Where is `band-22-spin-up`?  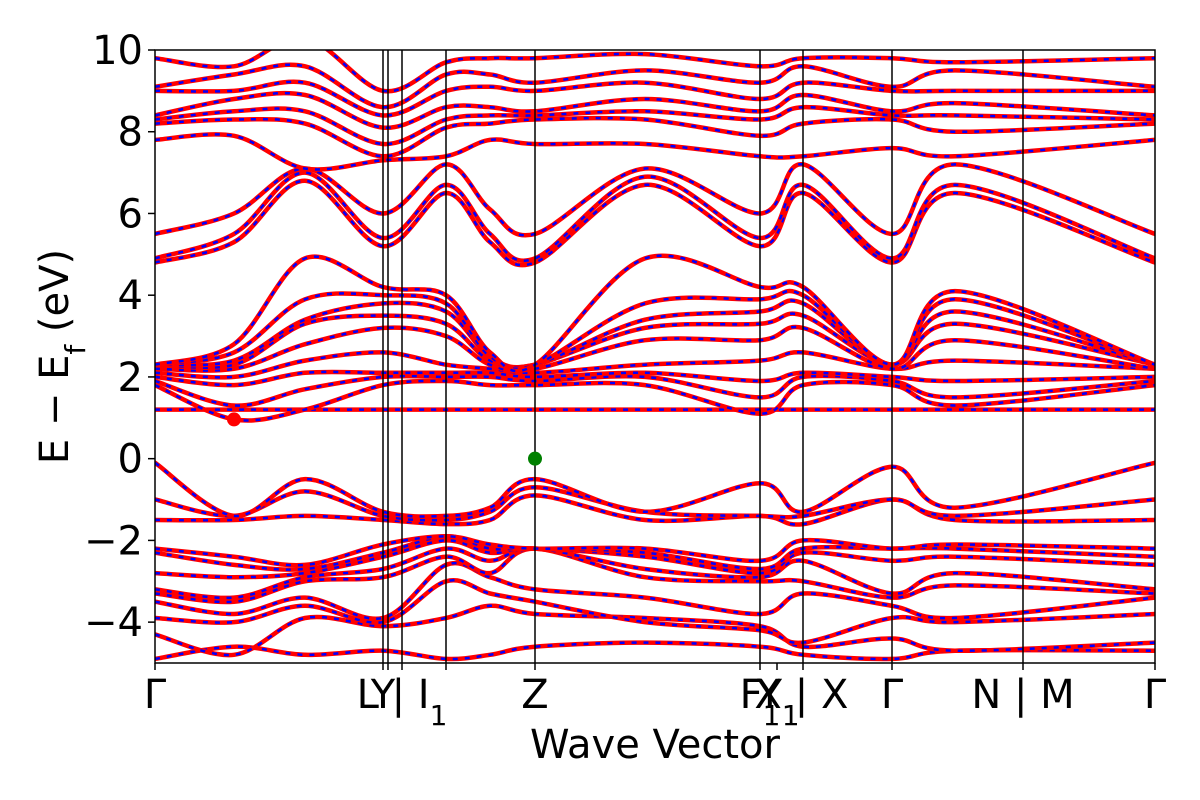 band-22-spin-up is located at coordinates (655, 223).